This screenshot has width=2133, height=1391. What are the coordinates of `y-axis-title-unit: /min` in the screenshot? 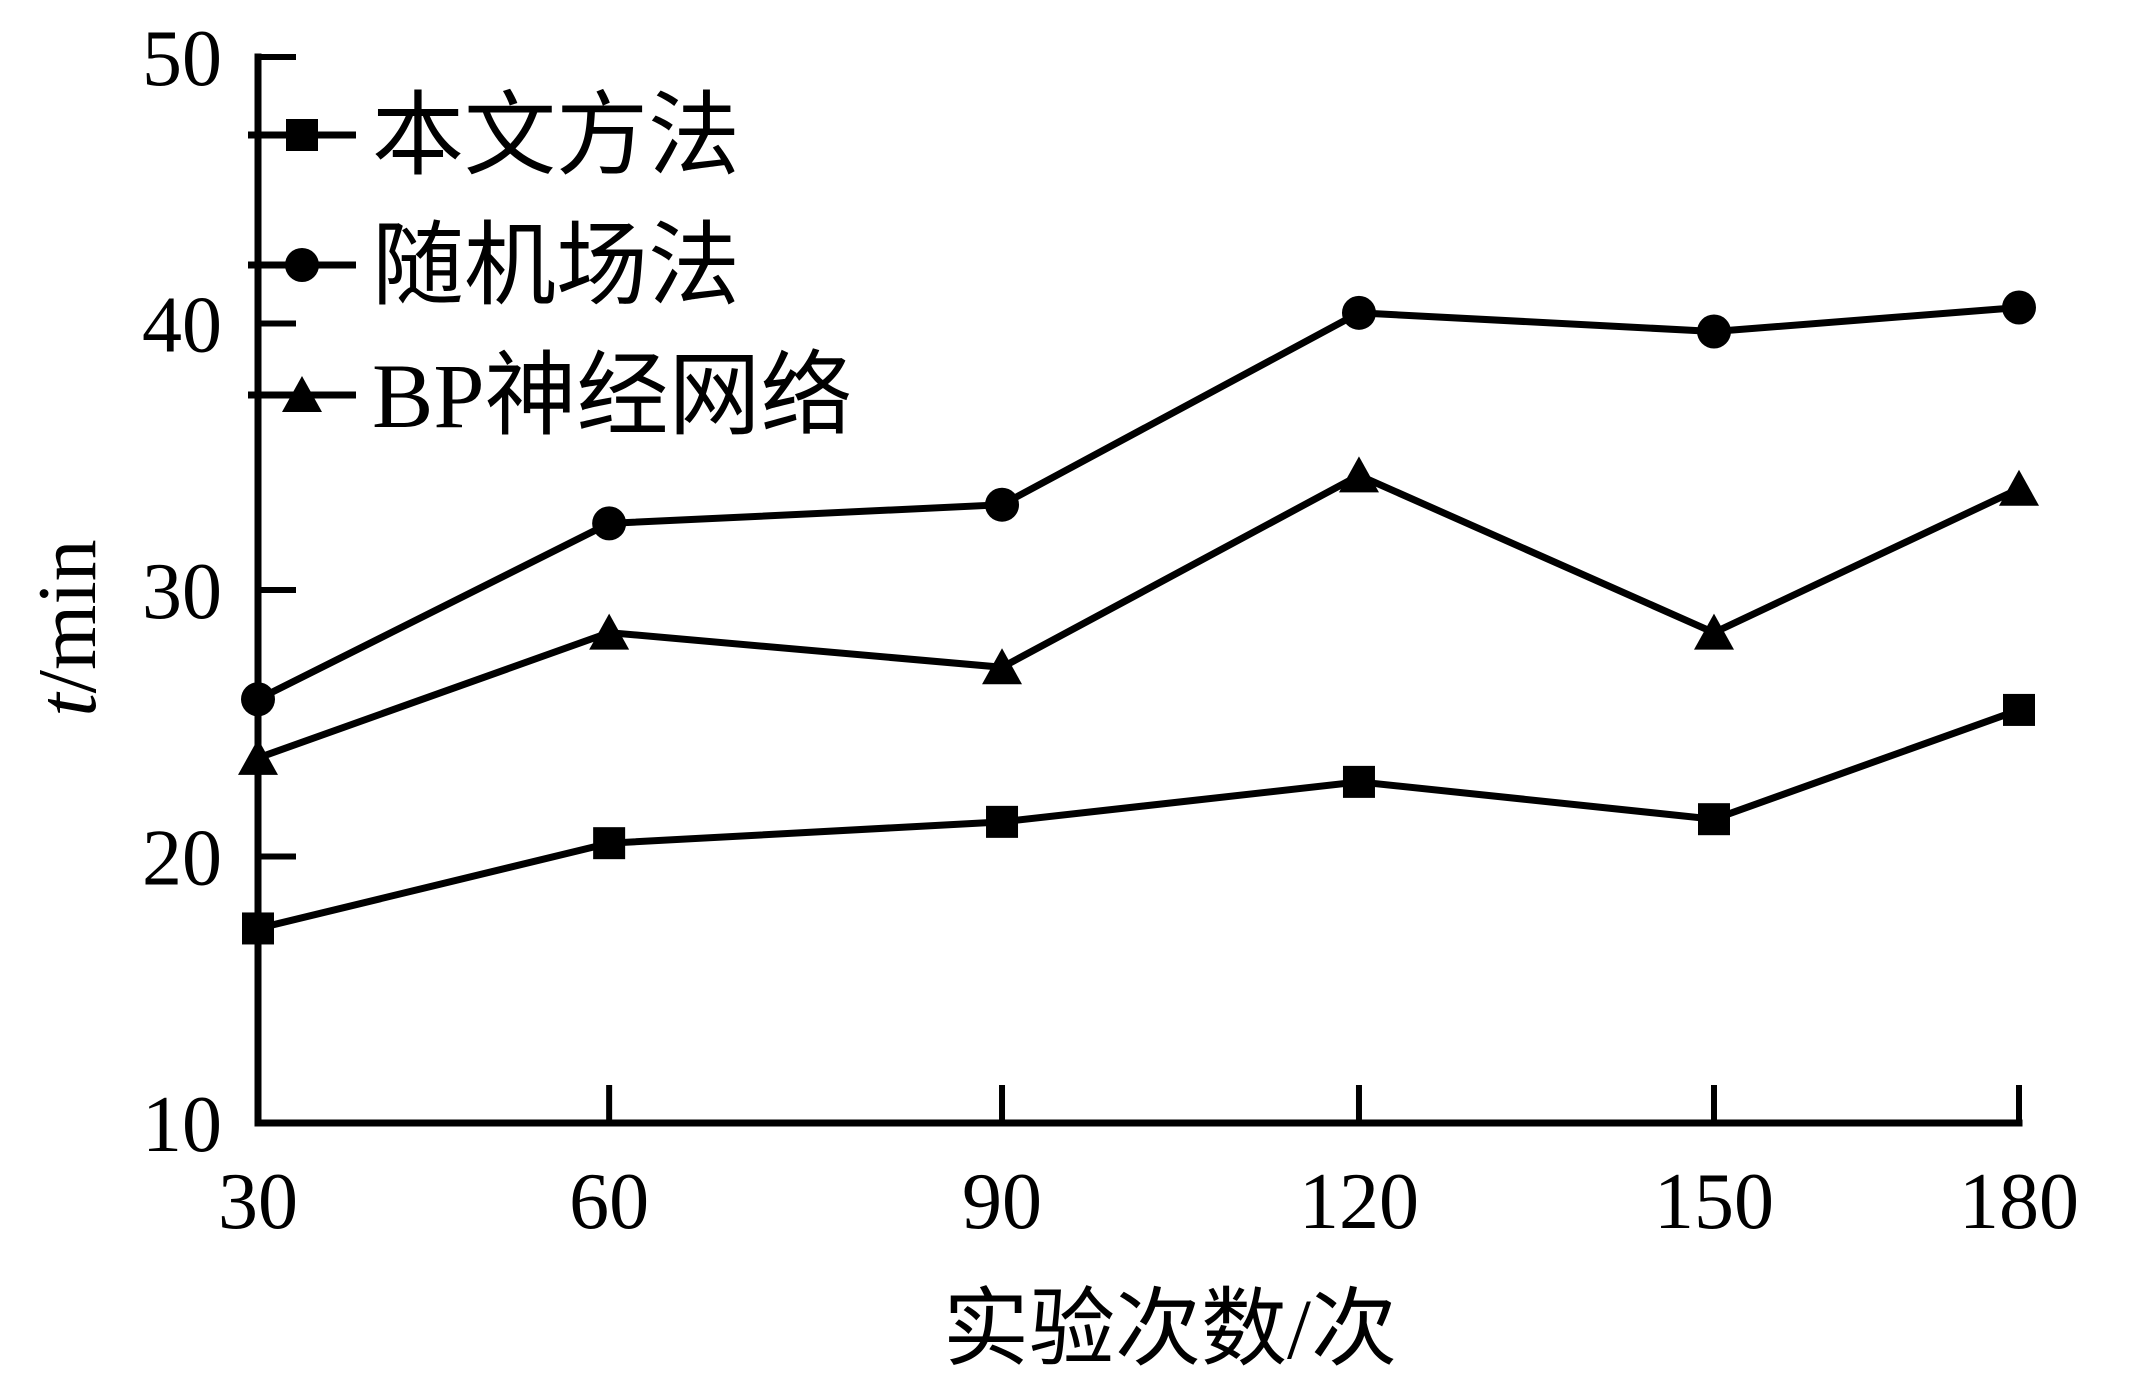 It's located at (67, 616).